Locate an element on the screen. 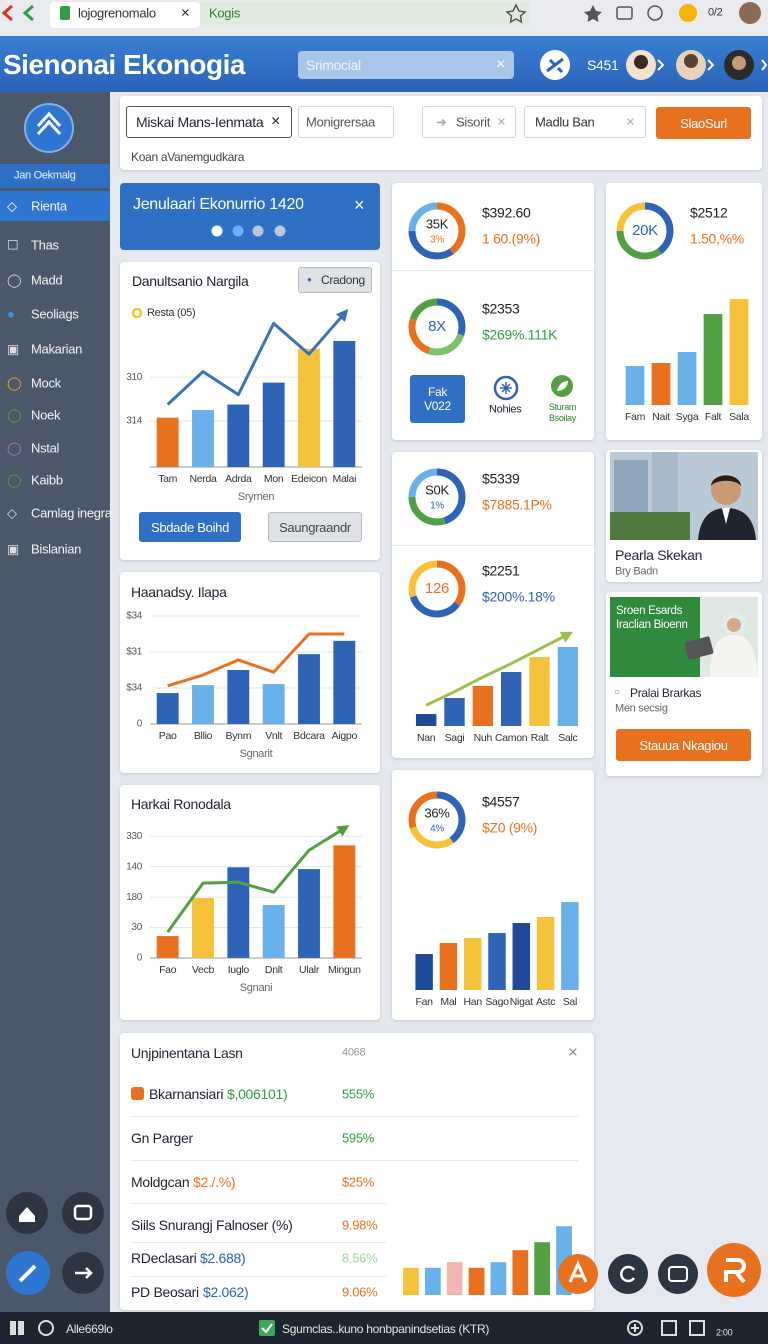  filter-button-text: SlaoSurl is located at coordinates (703, 123).